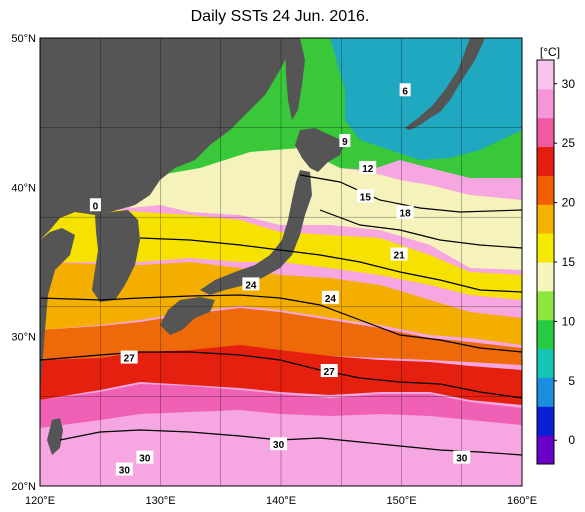 The image size is (585, 512). I want to click on sst-band-cyan, so click(426, 99).